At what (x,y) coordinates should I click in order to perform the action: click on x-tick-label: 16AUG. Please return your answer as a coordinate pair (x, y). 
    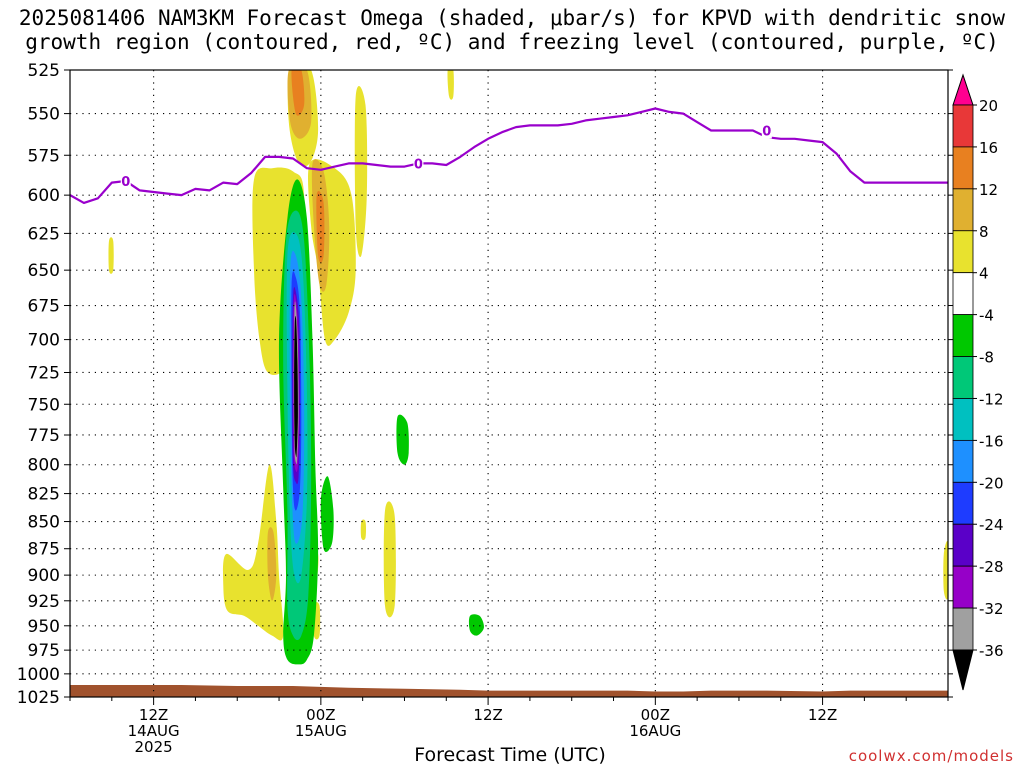
    Looking at the image, I should click on (655, 731).